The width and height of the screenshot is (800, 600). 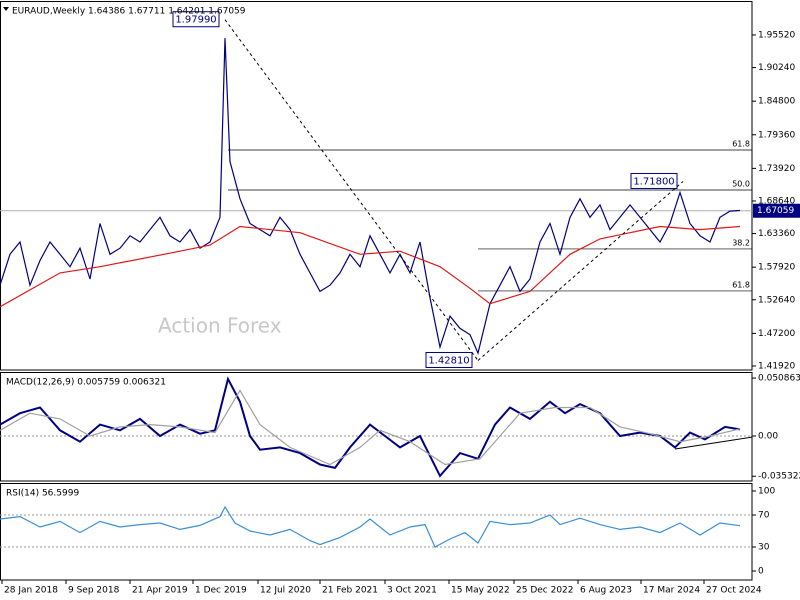 I want to click on annotation-label: 1.71800, so click(x=653, y=181).